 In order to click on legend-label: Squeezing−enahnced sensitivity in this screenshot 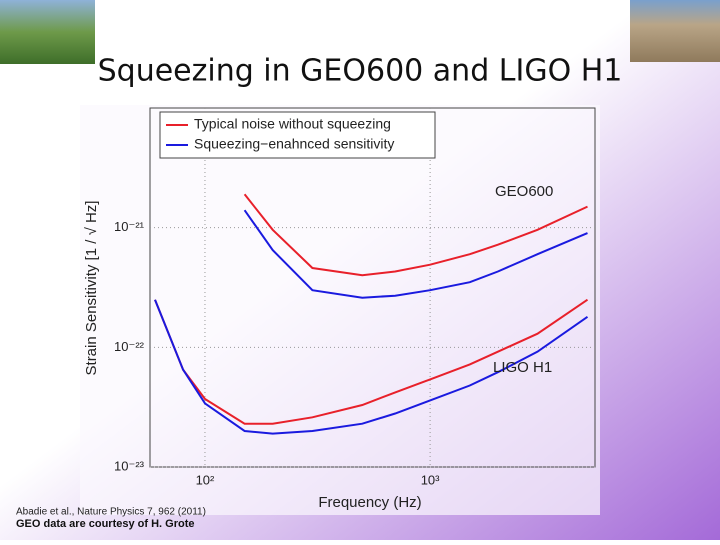, I will do `click(294, 144)`.